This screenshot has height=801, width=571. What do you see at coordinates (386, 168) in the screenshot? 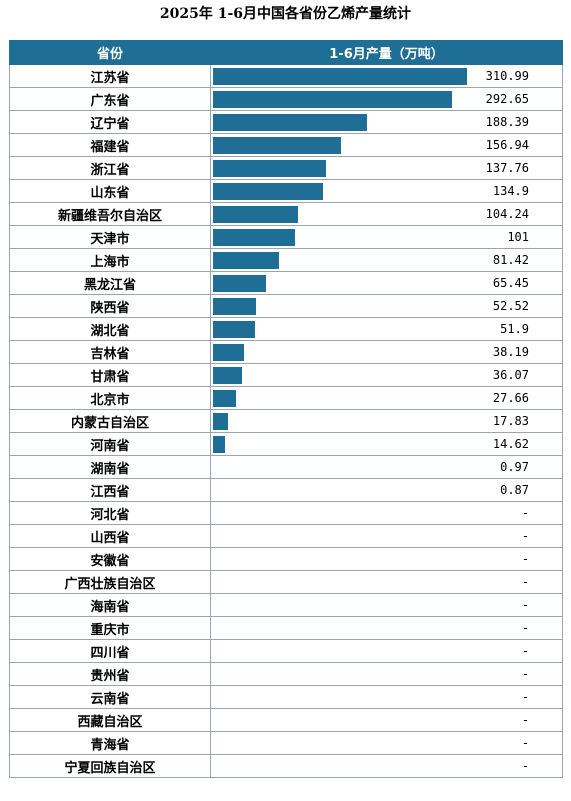
I see `output-cell: 137.76` at bounding box center [386, 168].